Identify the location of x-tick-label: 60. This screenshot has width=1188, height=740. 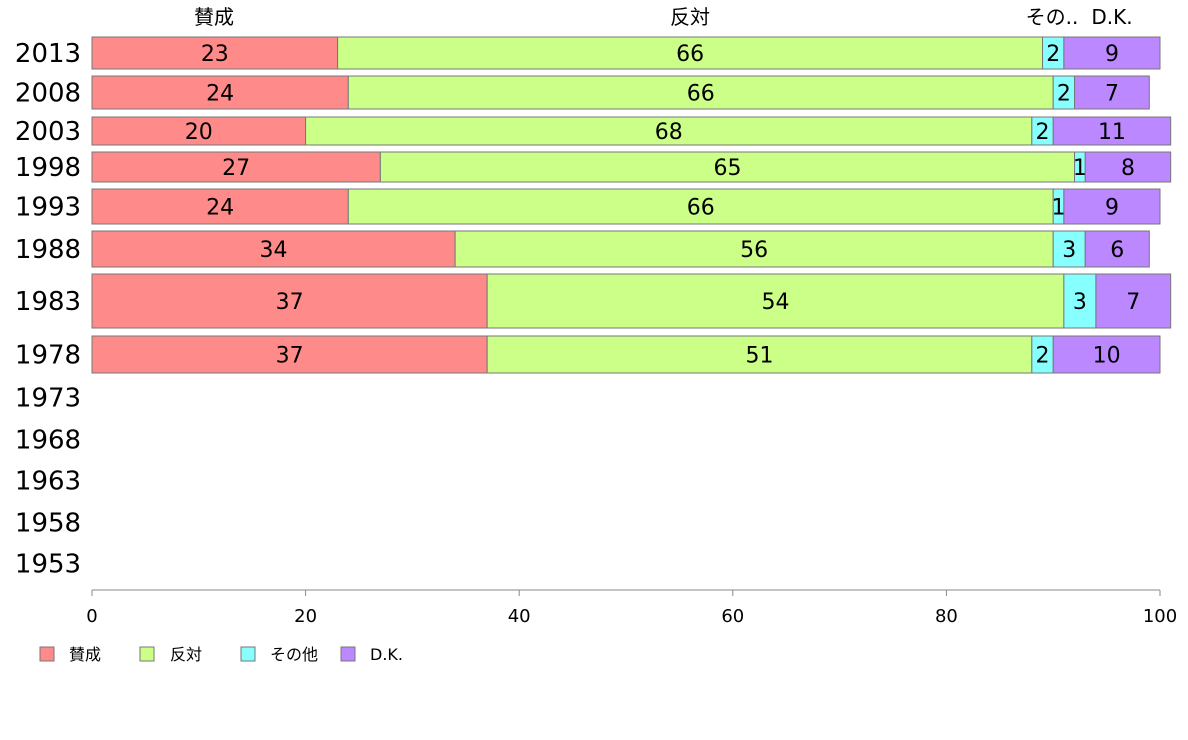
(732, 616).